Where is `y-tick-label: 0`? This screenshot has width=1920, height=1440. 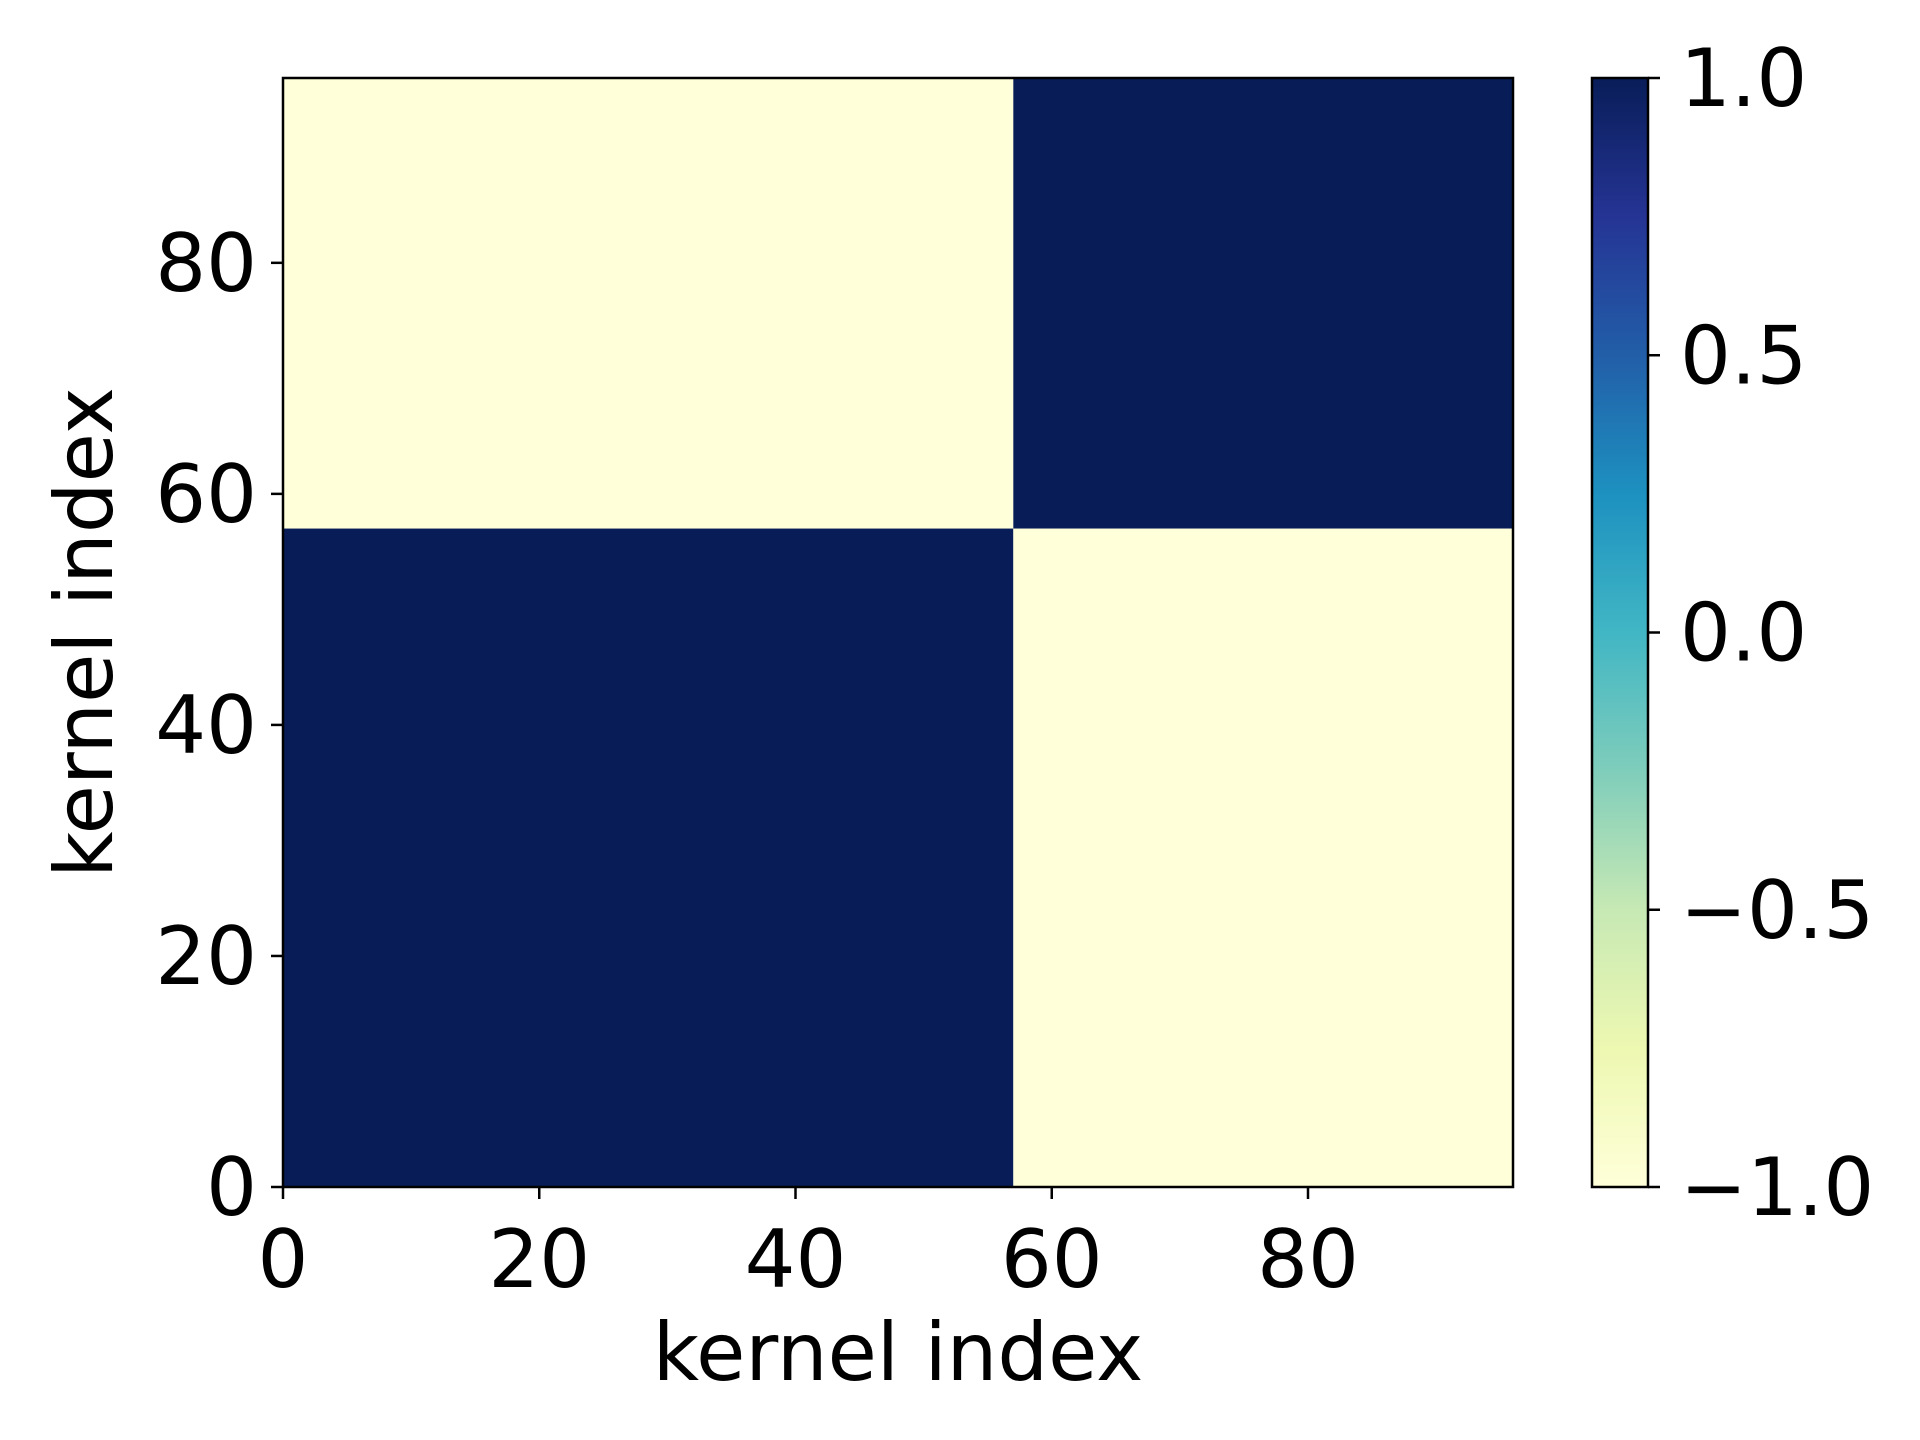
y-tick-label: 0 is located at coordinates (231, 1187).